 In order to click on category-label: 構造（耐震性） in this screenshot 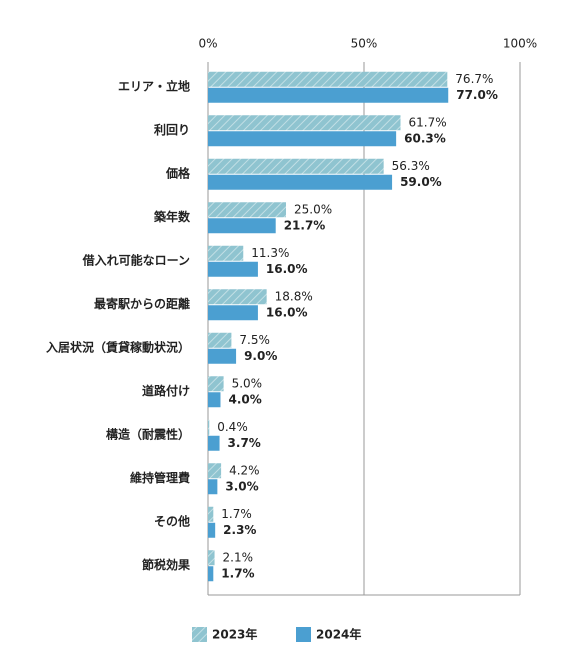, I will do `click(148, 433)`.